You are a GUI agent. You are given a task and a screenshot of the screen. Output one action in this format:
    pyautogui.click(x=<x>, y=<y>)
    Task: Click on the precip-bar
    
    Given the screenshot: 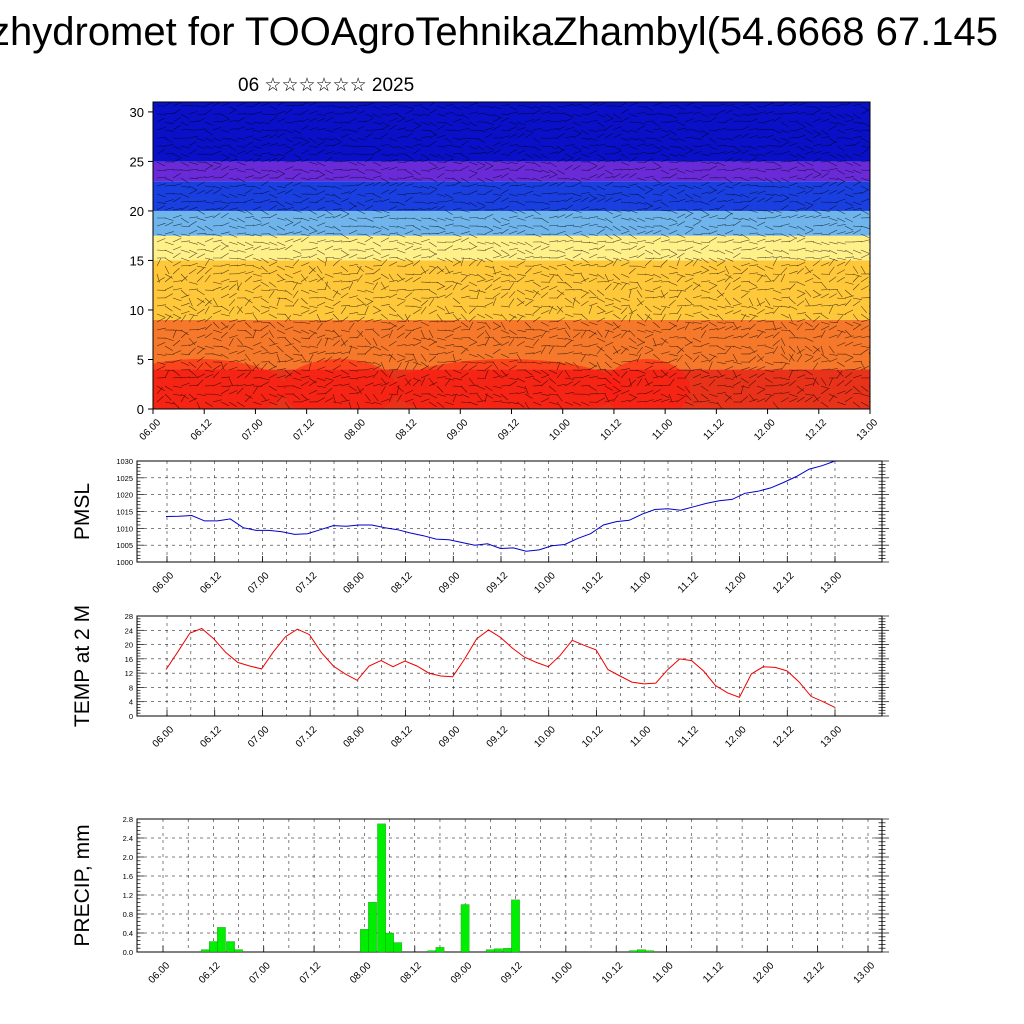 What is the action you would take?
    pyautogui.click(x=238, y=951)
    